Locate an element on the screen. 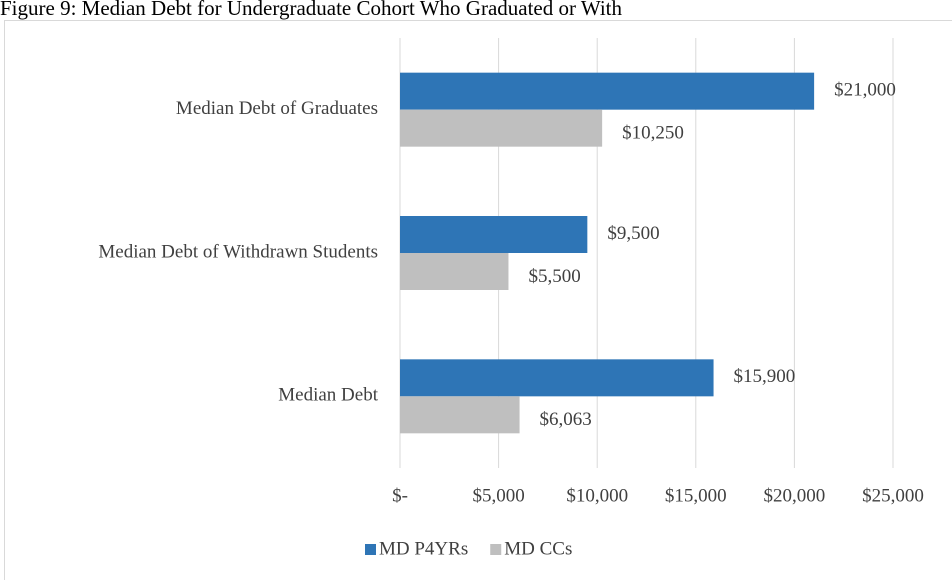  legend-label: MD CCs is located at coordinates (538, 548).